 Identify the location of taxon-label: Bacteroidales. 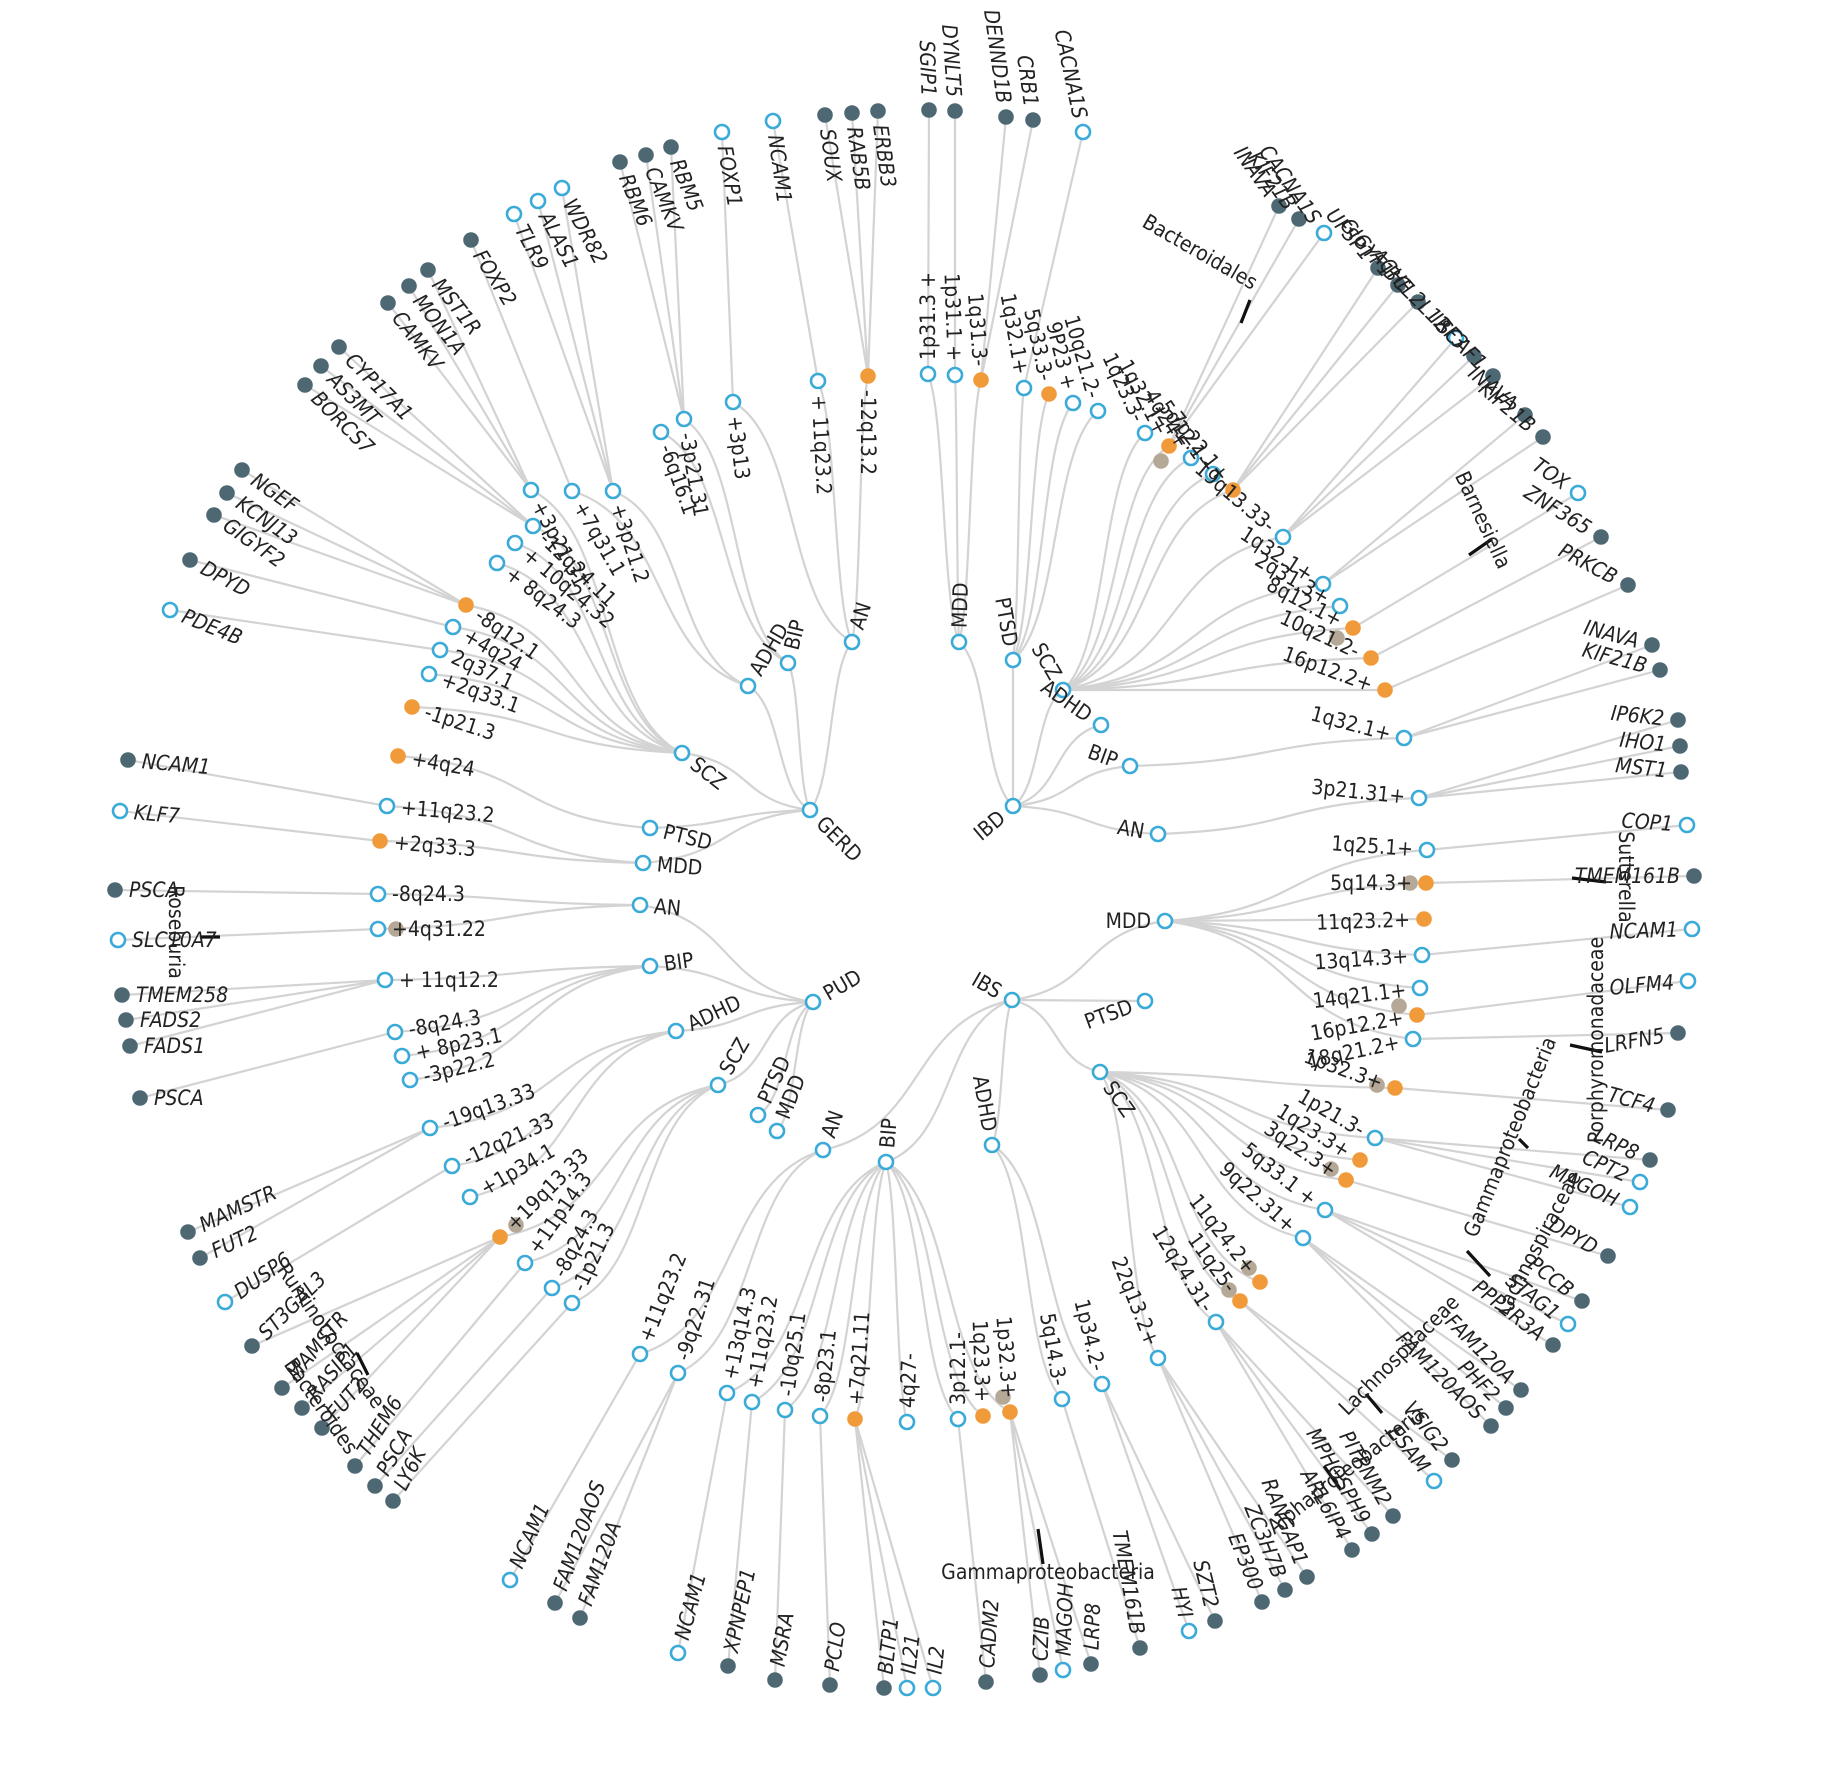
(1199, 252).